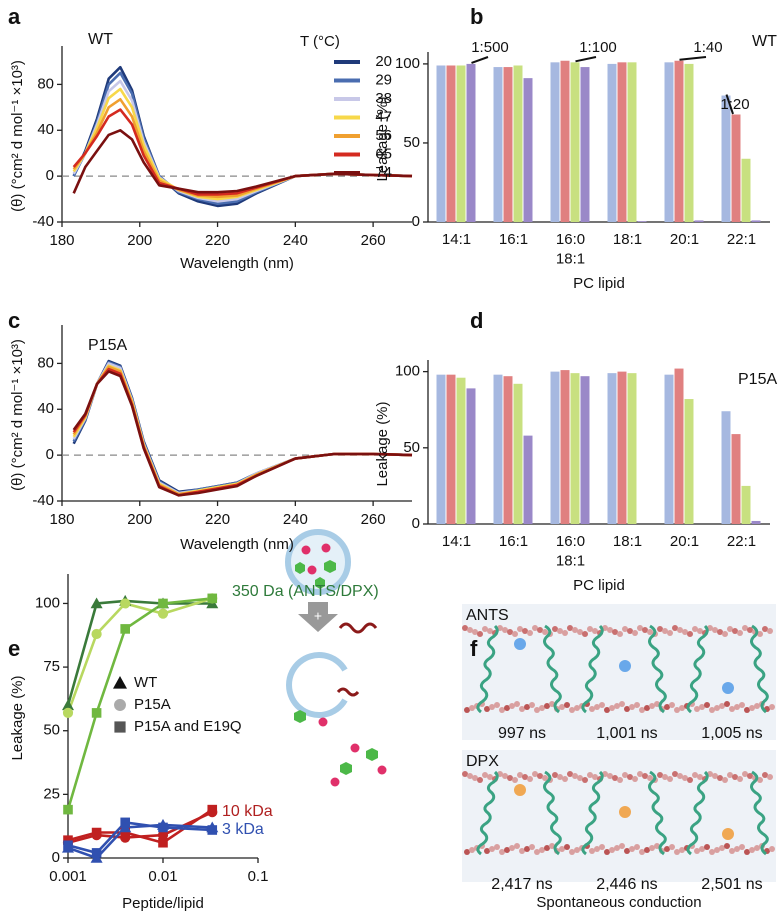 Image resolution: width=781 pixels, height=917 pixels. I want to click on solute, so click(520, 644).